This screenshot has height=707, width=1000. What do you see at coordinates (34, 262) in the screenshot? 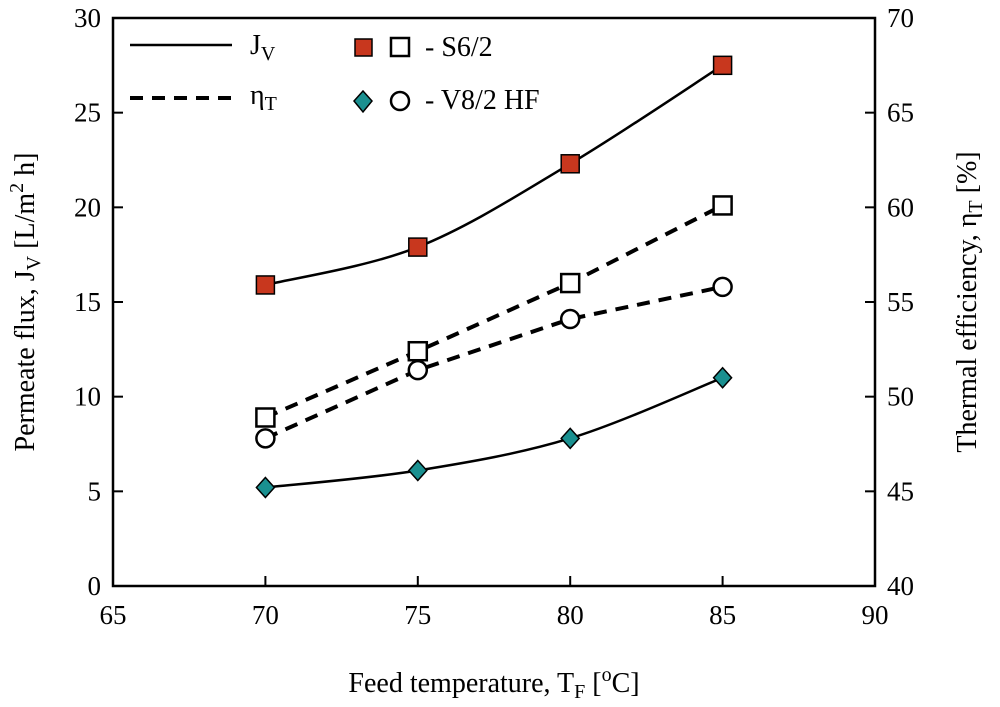
I see `left-y-axis-title-sub: V` at bounding box center [34, 262].